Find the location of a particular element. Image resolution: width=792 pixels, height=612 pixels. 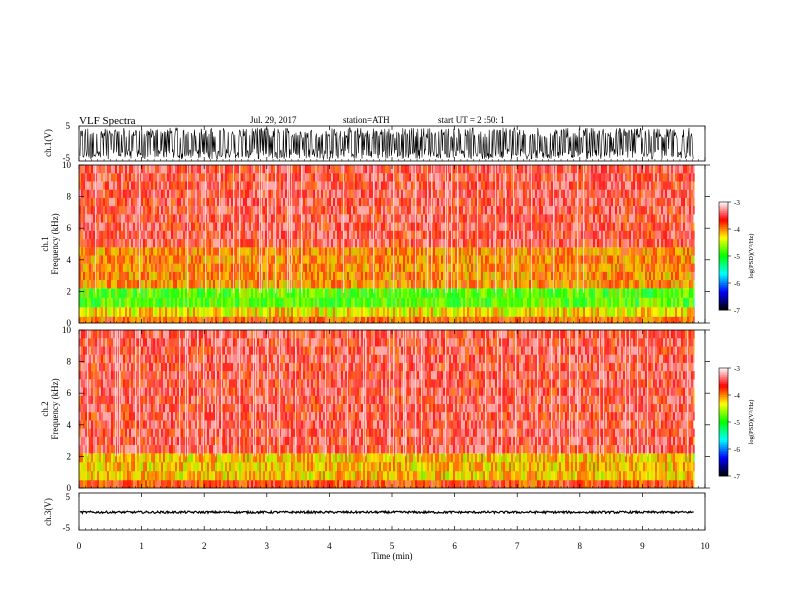

spectrogram-streak is located at coordinates (290, 229).